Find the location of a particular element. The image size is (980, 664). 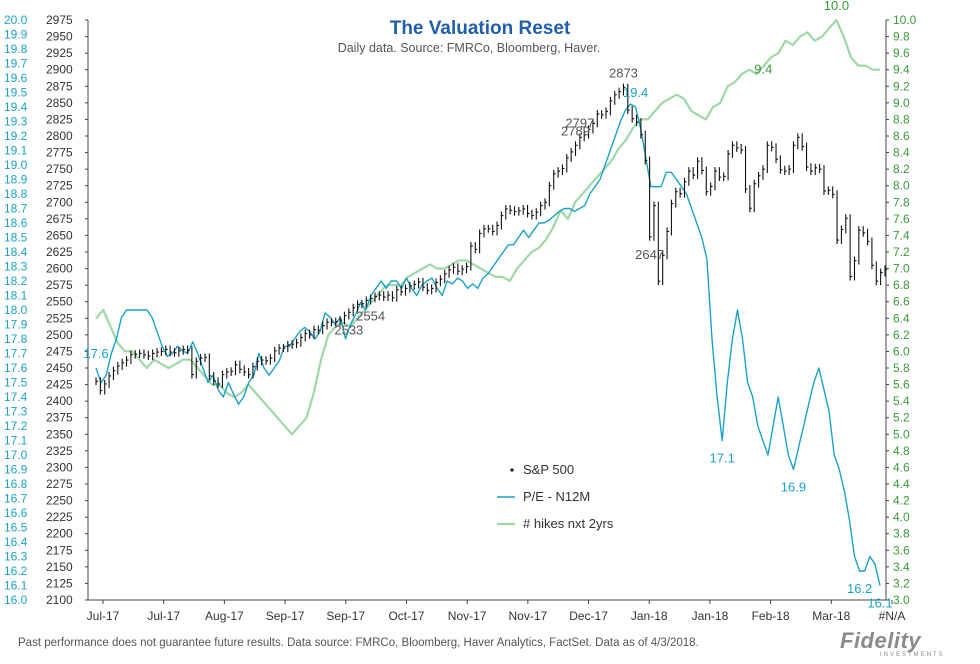

left-axis-tick-label: 17.7 is located at coordinates (16, 354).